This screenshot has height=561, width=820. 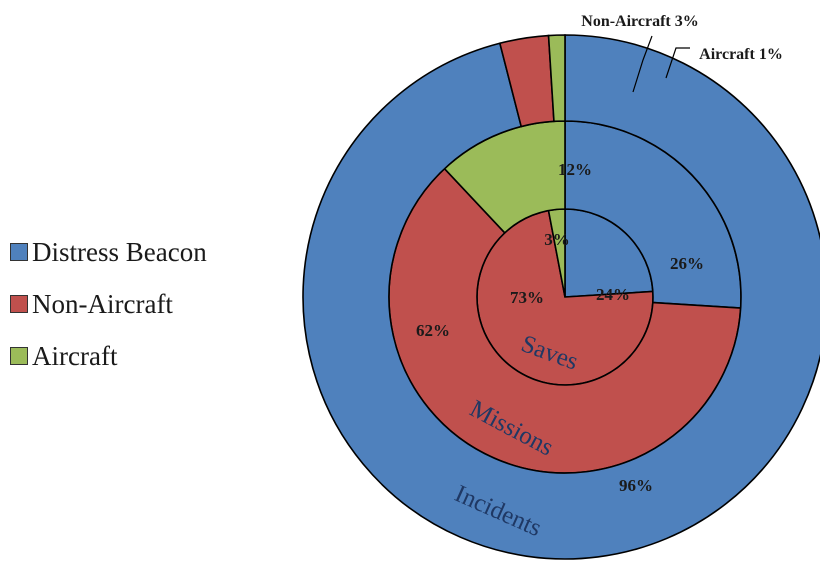 I want to click on leader-line-aircraft, so click(x=677, y=63).